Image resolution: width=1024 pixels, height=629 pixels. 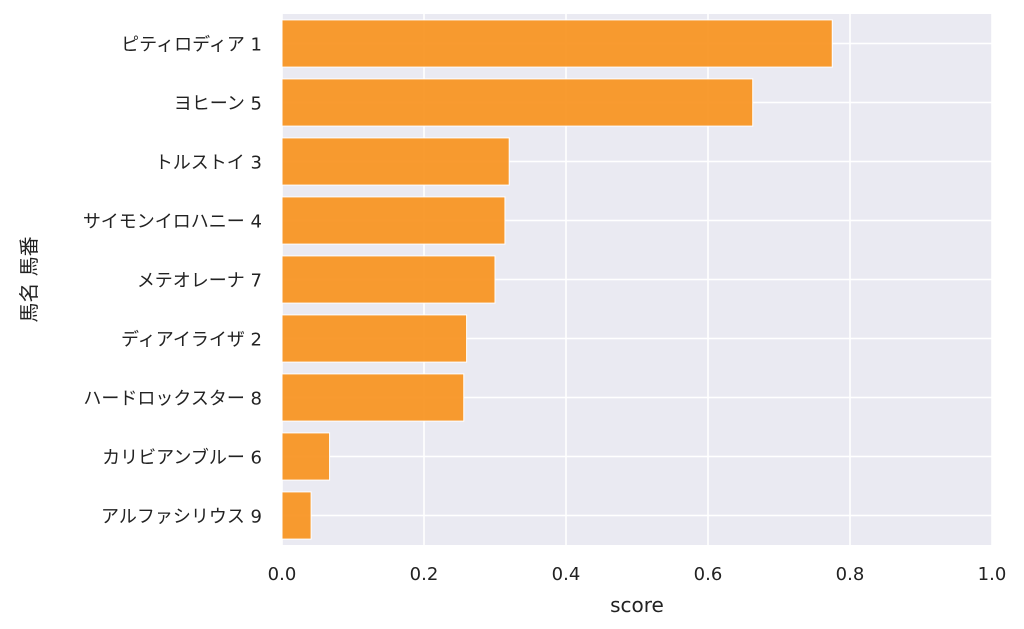 What do you see at coordinates (566, 574) in the screenshot?
I see `x-tick-label: 0.4` at bounding box center [566, 574].